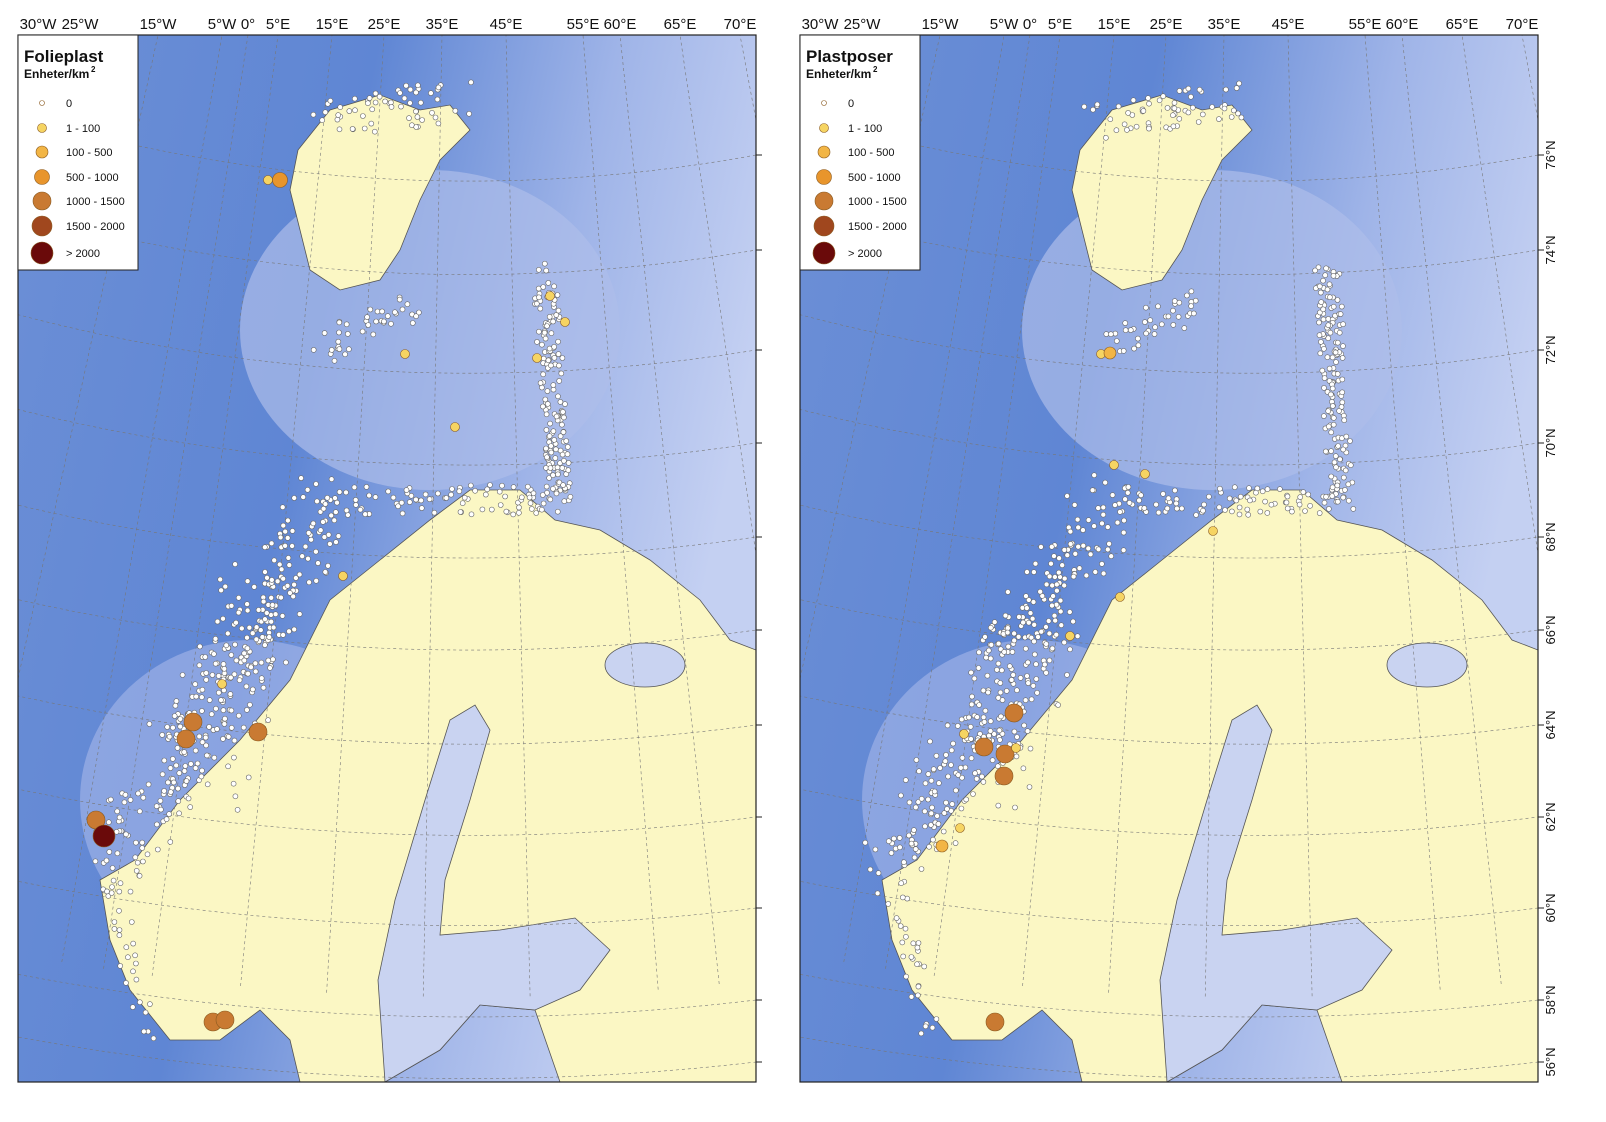 Image resolution: width=1606 pixels, height=1122 pixels. I want to click on longitude-label: 5°E, so click(1060, 24).